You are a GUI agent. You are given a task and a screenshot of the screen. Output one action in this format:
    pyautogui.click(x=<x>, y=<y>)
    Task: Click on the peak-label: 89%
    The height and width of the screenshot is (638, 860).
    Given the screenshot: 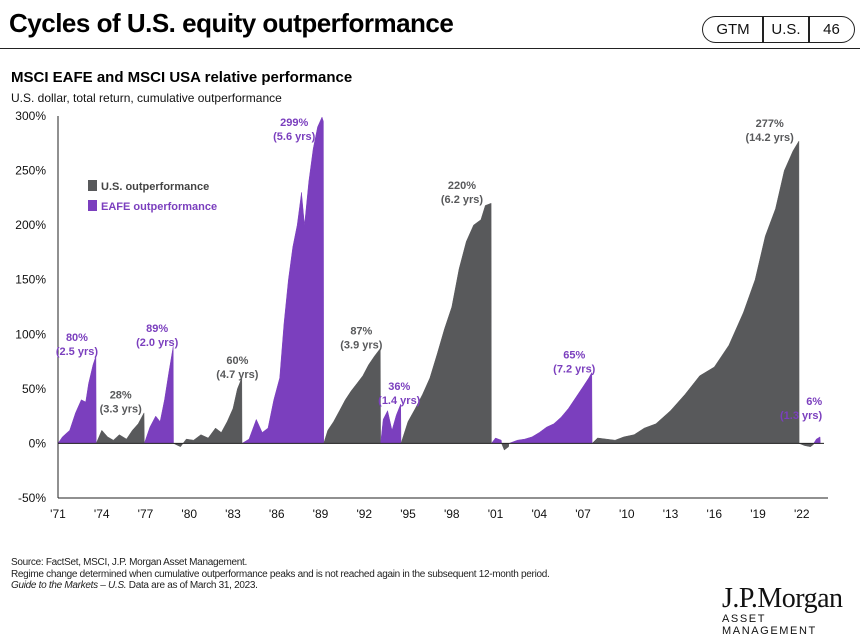 What is the action you would take?
    pyautogui.click(x=157, y=329)
    